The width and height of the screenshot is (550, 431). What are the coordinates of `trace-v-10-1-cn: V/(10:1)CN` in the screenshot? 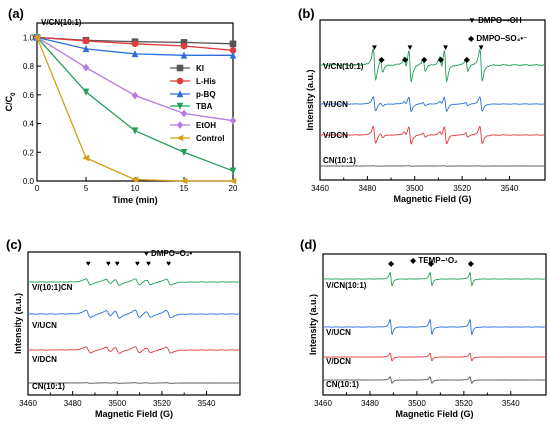 It's located at (134, 285).